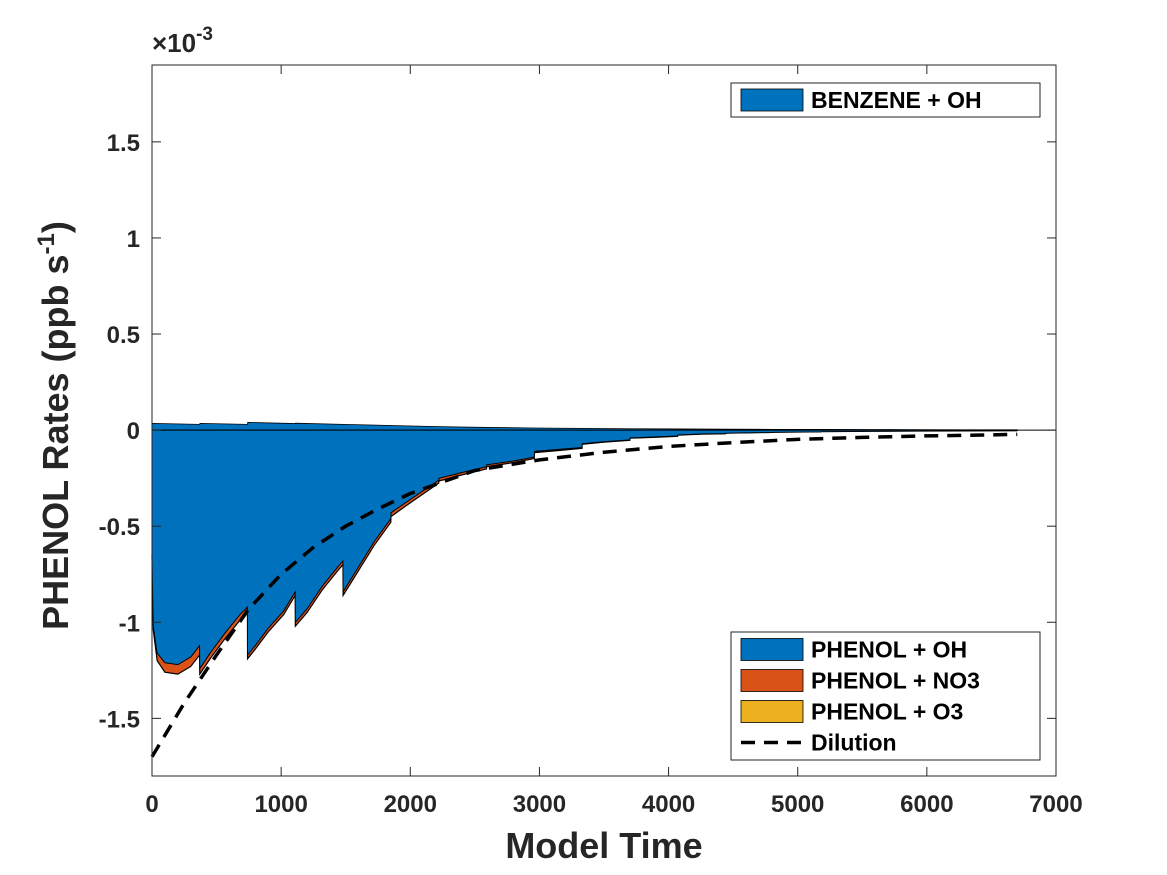 Image resolution: width=1167 pixels, height=875 pixels. Describe the element at coordinates (797, 804) in the screenshot. I see `x-tick-label: 5000` at that location.